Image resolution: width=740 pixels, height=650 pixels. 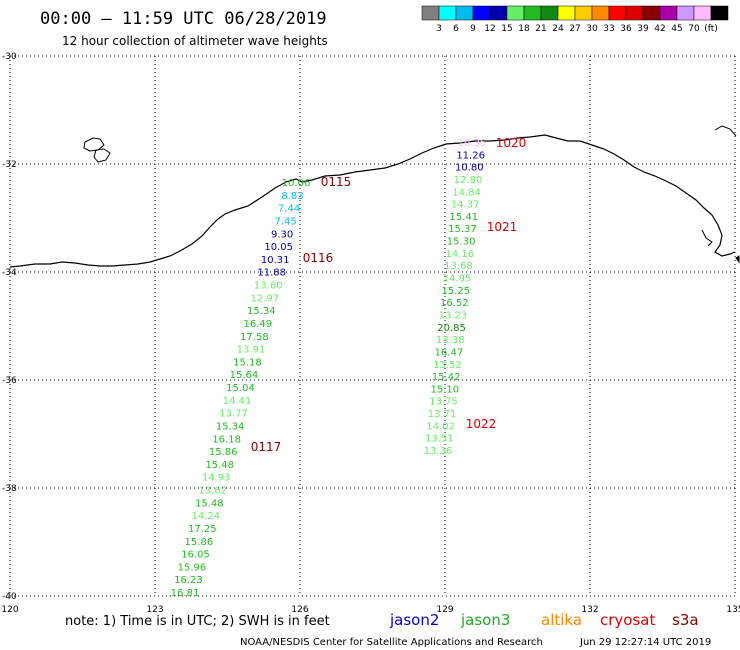 What do you see at coordinates (456, 29) in the screenshot?
I see `legend-label: 6` at bounding box center [456, 29].